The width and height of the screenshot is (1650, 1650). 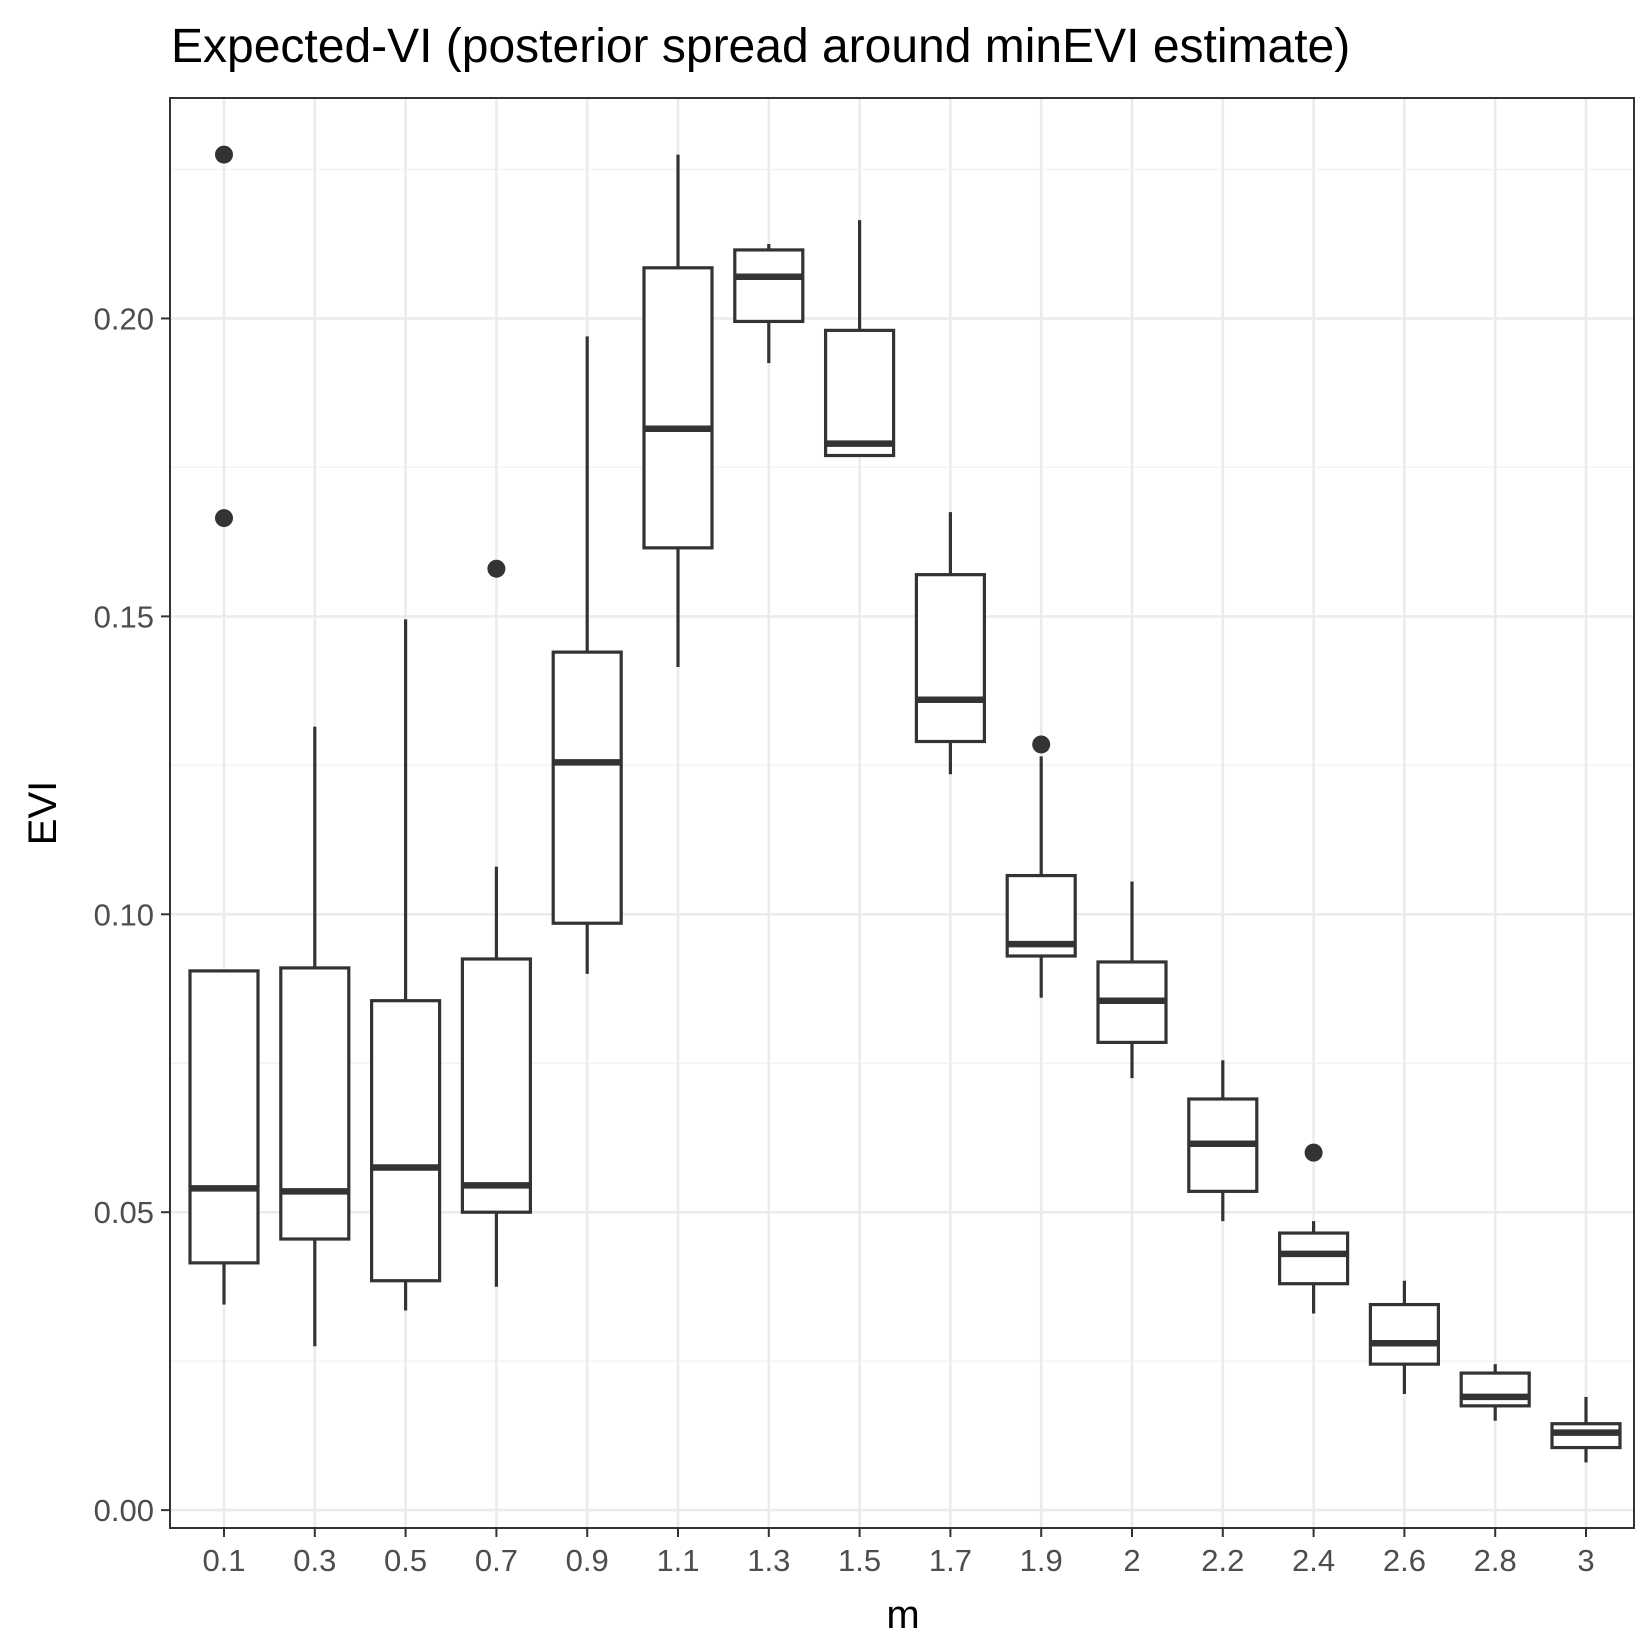 What do you see at coordinates (1585, 1560) in the screenshot?
I see `x-tick-label: 3` at bounding box center [1585, 1560].